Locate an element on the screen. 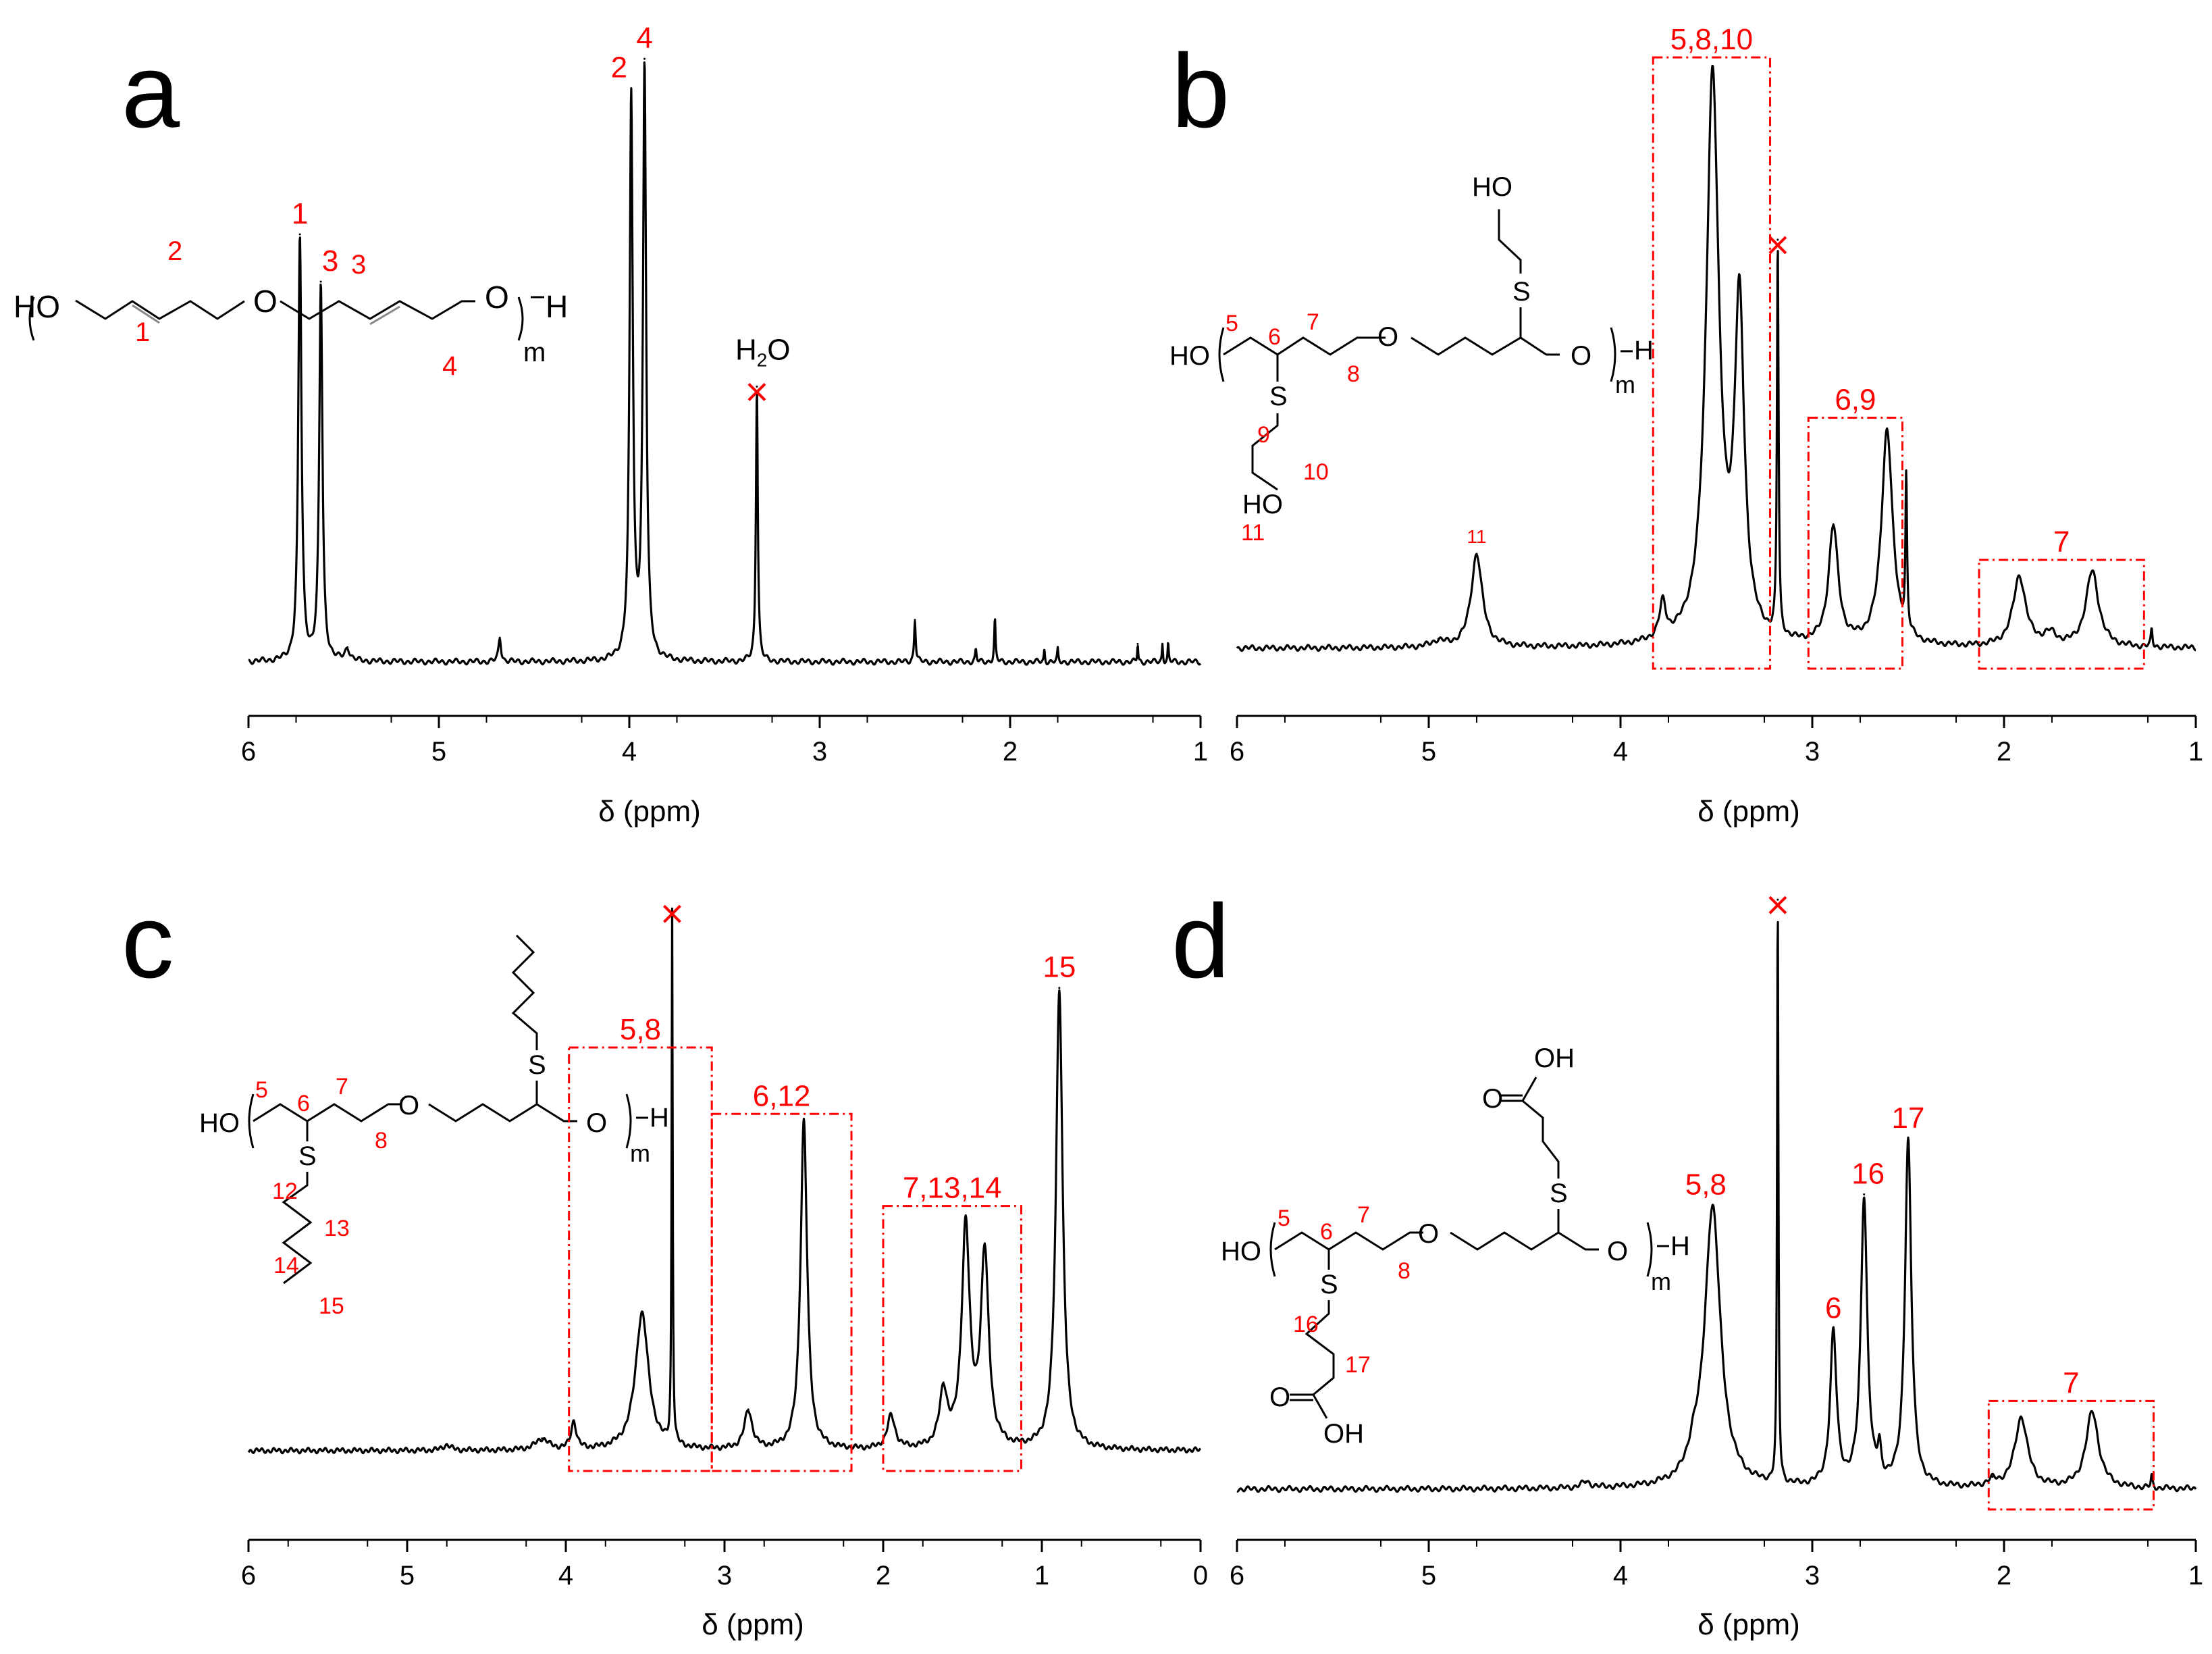 The height and width of the screenshot is (1654, 2212). solvent-cross-a is located at coordinates (756, 392).